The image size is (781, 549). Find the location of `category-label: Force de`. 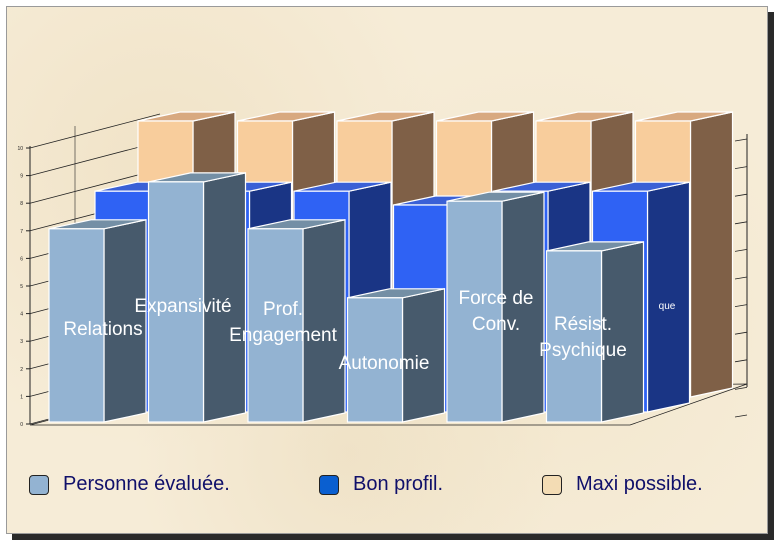

category-label: Force de is located at coordinates (496, 298).